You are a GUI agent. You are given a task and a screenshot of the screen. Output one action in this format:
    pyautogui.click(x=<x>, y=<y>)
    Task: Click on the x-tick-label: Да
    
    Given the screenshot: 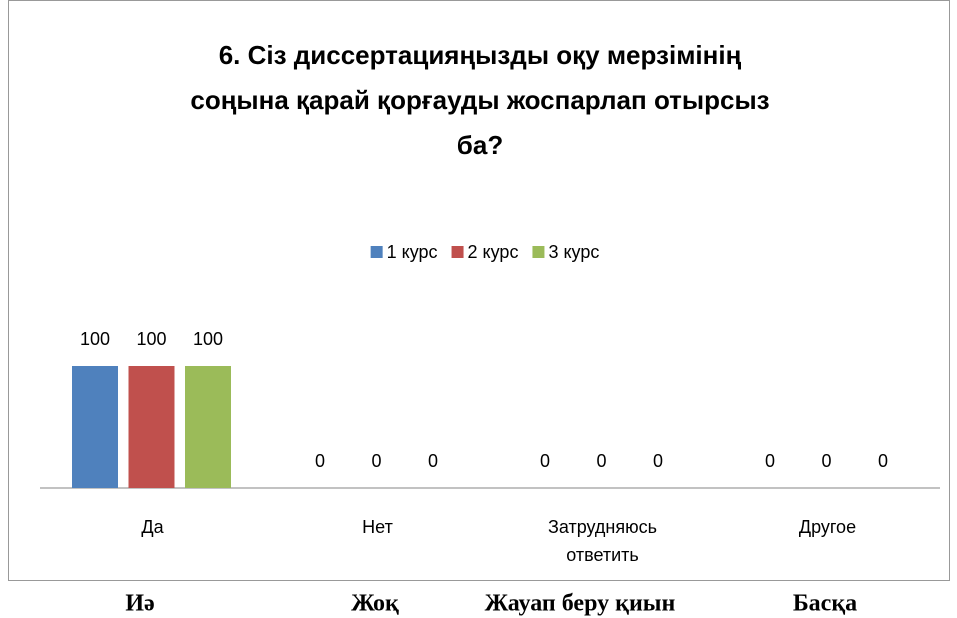 What is the action you would take?
    pyautogui.click(x=152, y=527)
    